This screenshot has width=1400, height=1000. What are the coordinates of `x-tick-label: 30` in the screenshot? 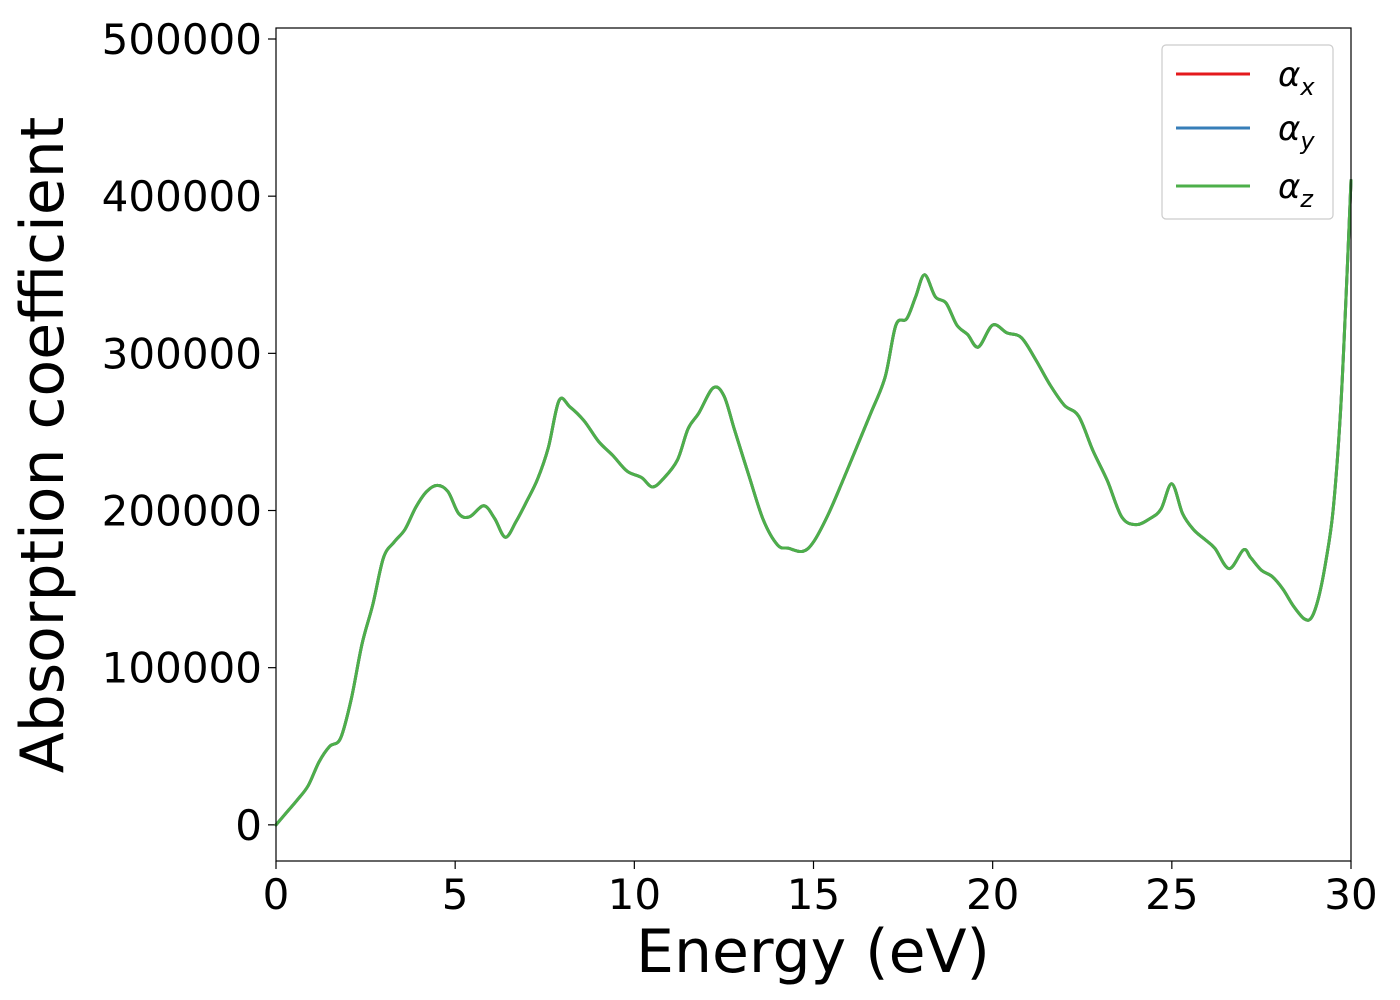 It's located at (1350, 894).